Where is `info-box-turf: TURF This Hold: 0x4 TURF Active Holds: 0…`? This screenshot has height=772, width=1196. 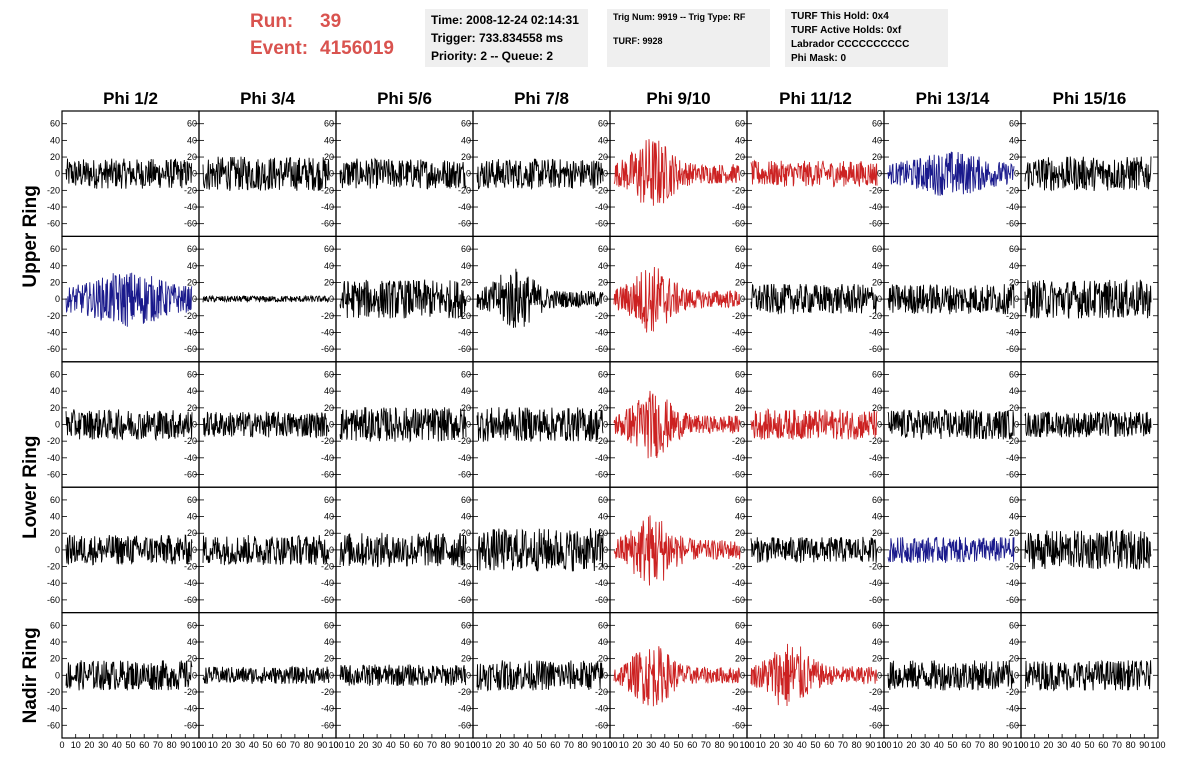 info-box-turf: TURF This Hold: 0x4 TURF Active Holds: 0… is located at coordinates (866, 38).